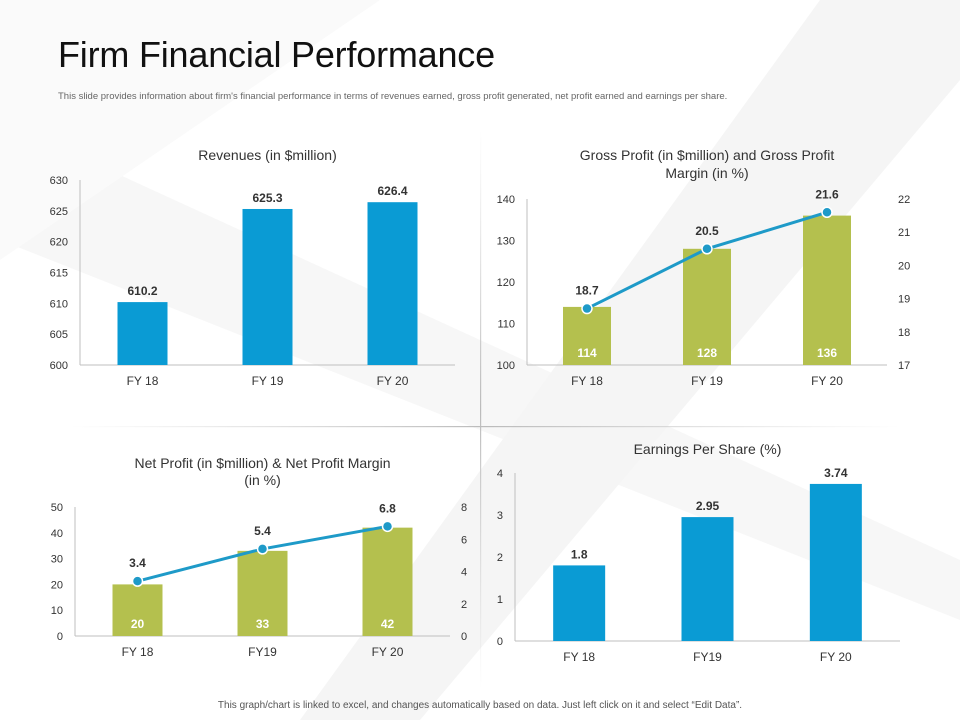 The height and width of the screenshot is (720, 960). I want to click on chart2-y-tick-label: 130, so click(506, 242).